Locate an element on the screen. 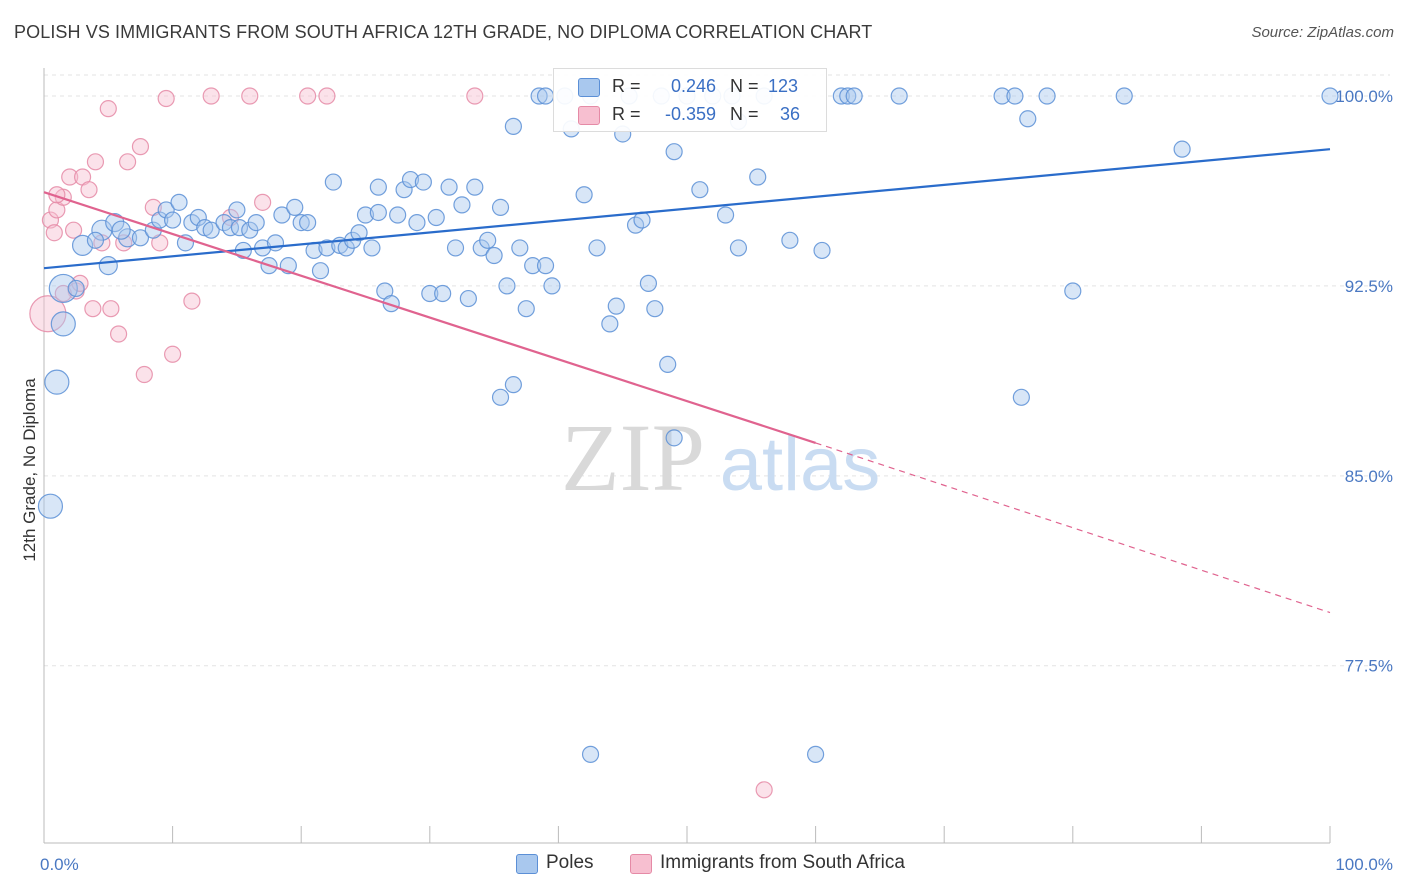 This screenshot has width=1406, height=892. legend-swatch-south-africa is located at coordinates (641, 864).